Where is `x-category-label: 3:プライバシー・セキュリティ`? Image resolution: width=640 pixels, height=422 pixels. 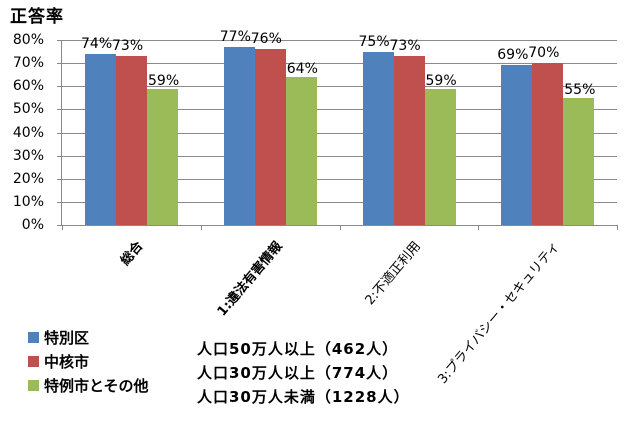
x-category-label: 3:プライバシー・セキュリティ is located at coordinates (499, 312).